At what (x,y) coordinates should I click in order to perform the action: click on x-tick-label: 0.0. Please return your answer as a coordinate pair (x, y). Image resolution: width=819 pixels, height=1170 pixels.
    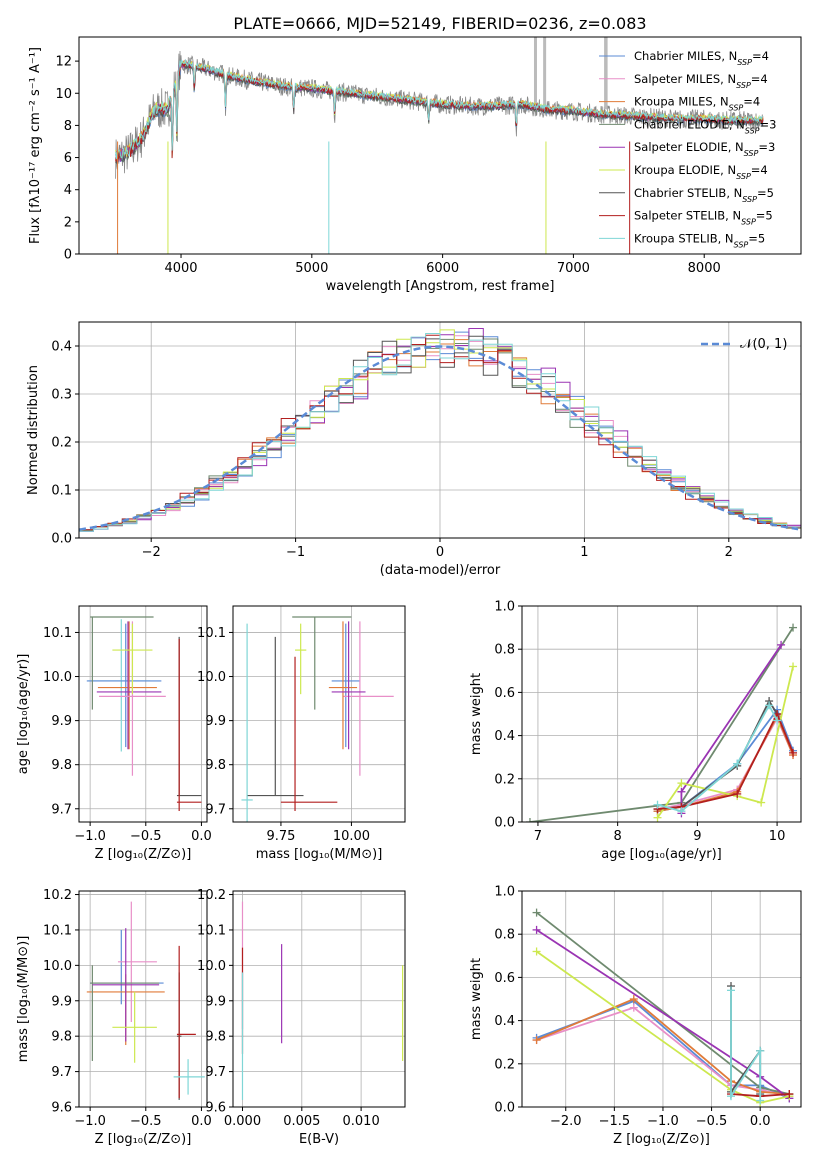
    Looking at the image, I should click on (760, 1121).